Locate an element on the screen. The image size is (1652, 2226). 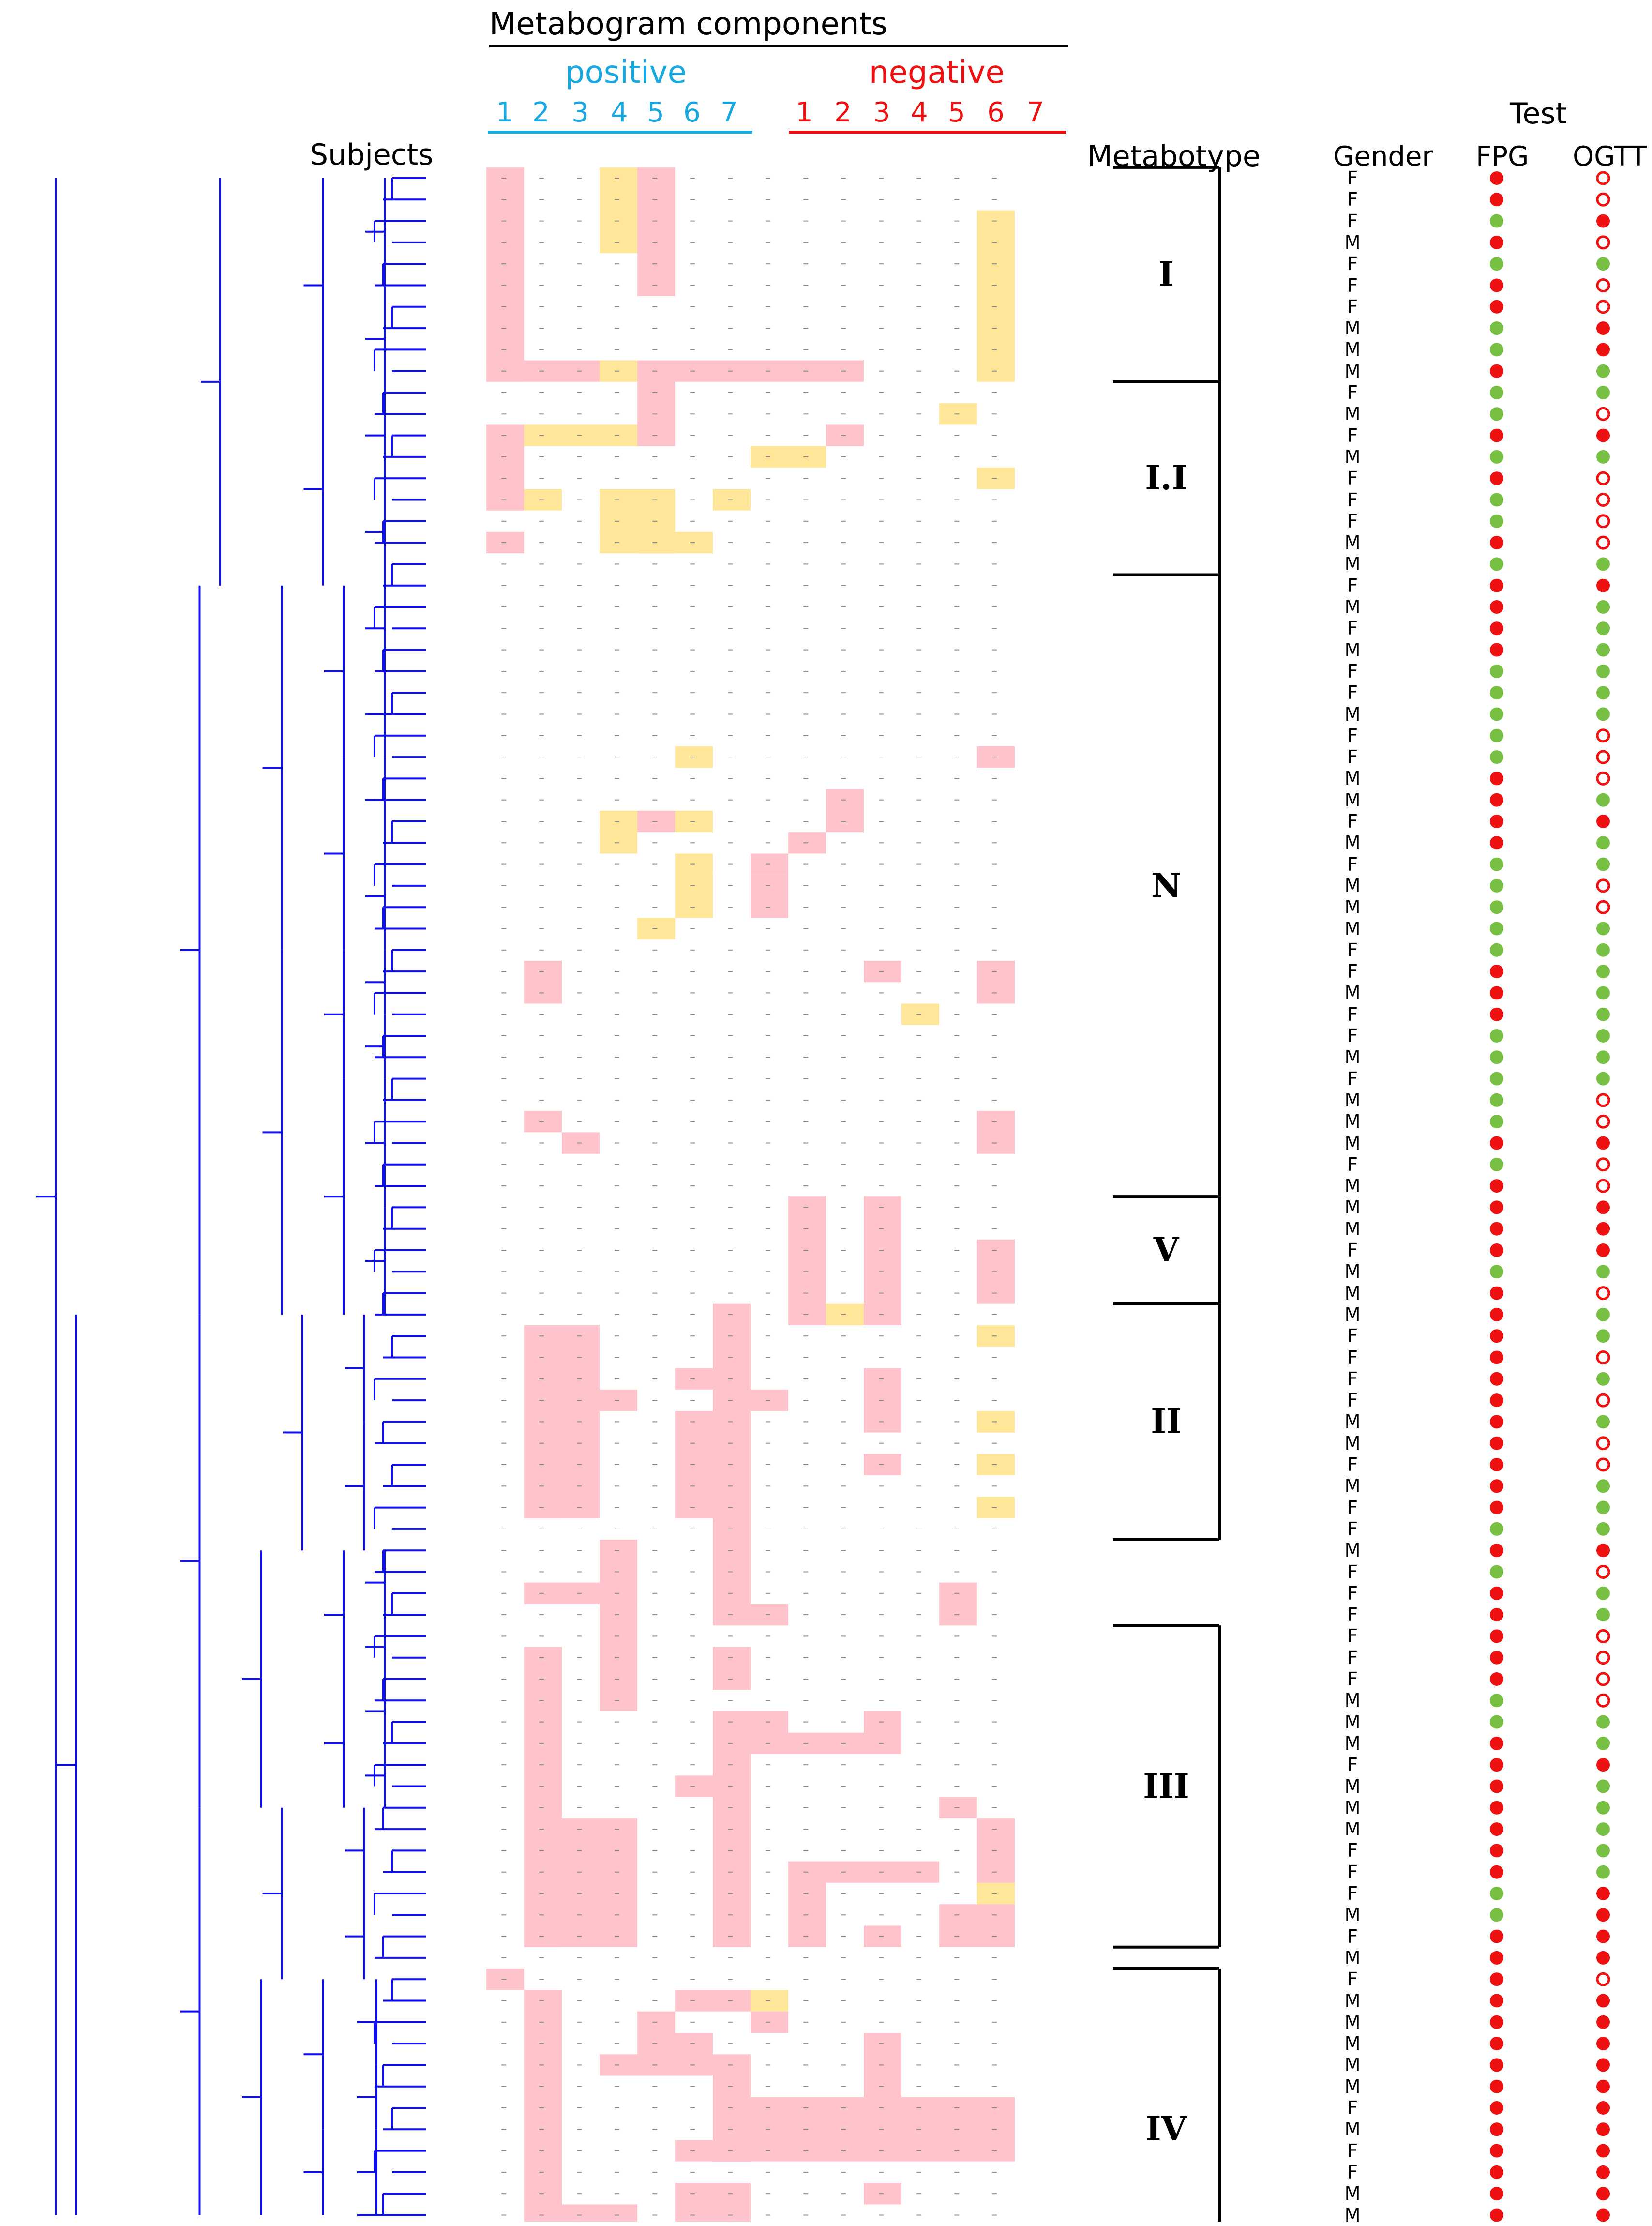
ogtt-label: OGTT is located at coordinates (1610, 156).